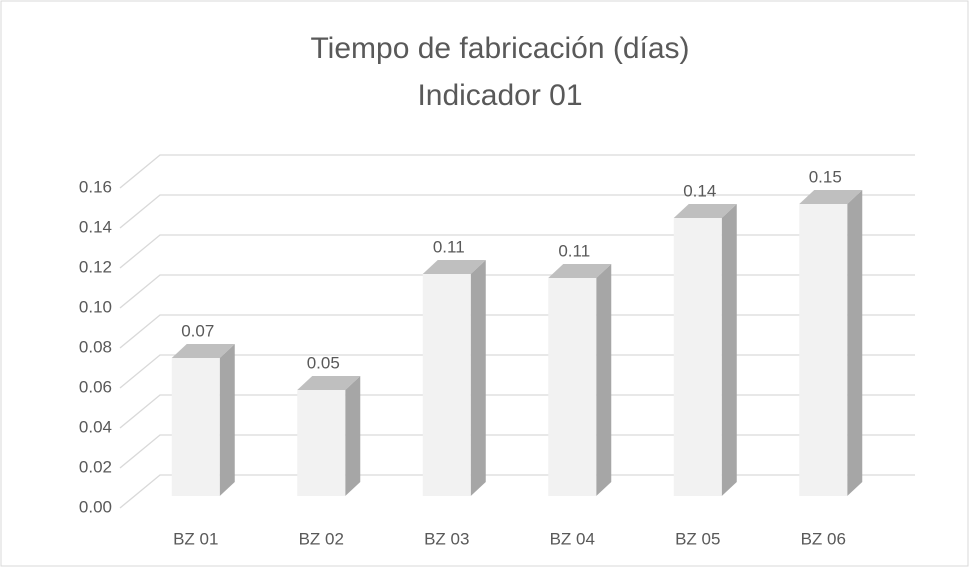 Image resolution: width=970 pixels, height=568 pixels. Describe the element at coordinates (95, 186) in the screenshot. I see `y-tick-label: 0.16` at that location.